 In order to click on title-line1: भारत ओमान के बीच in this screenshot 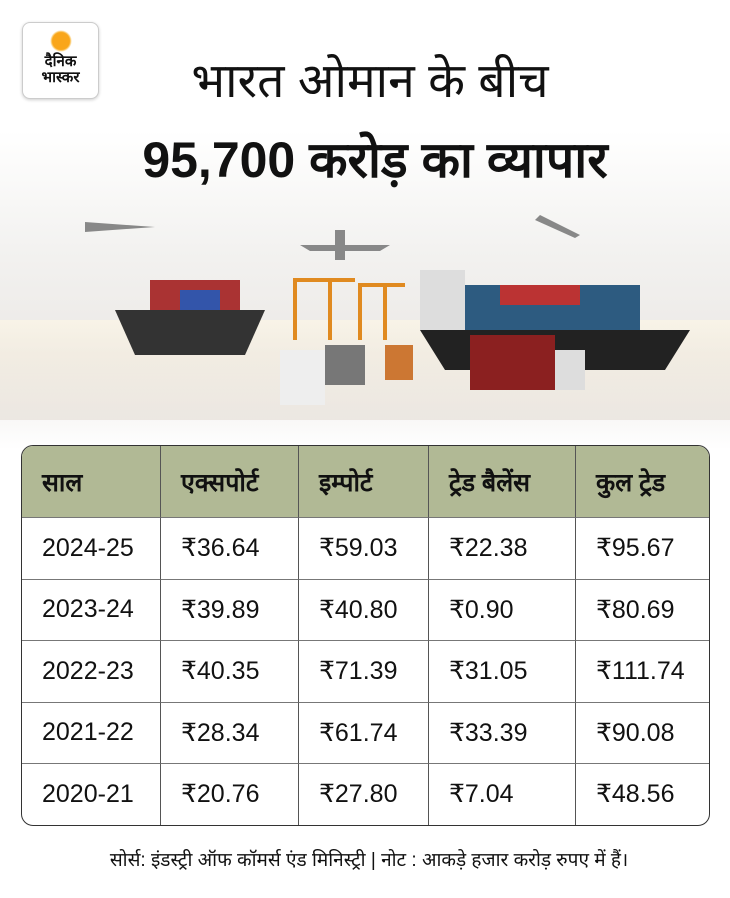, I will do `click(370, 81)`.